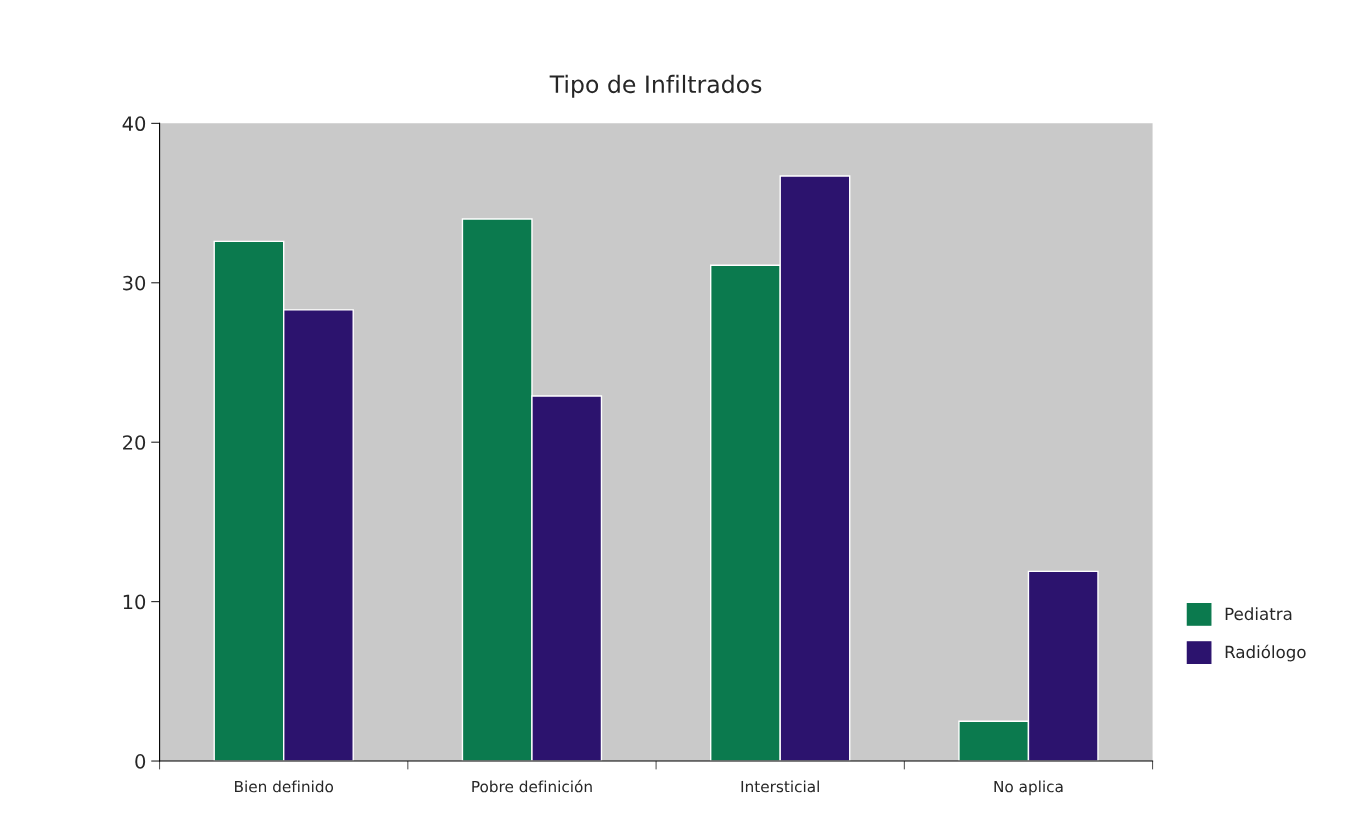 This screenshot has height=817, width=1364. I want to click on y-tick-label: 20, so click(134, 442).